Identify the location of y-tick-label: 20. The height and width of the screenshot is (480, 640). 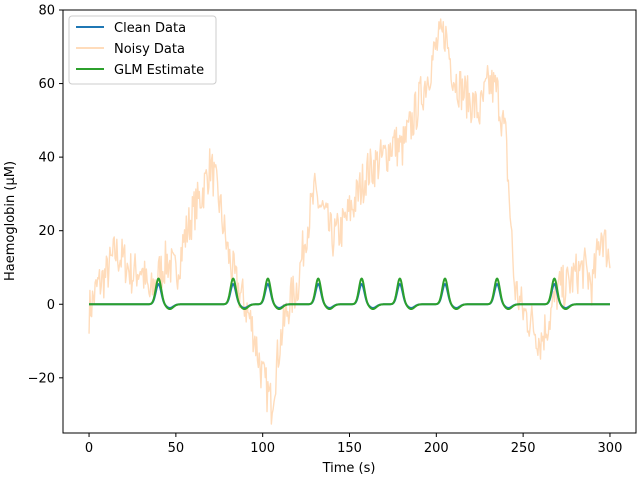
(46, 231).